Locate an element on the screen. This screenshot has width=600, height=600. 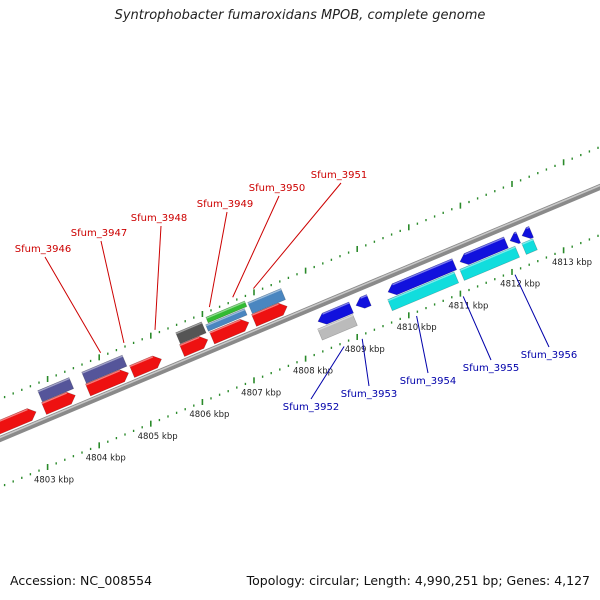
tick-label: 4805 kbp is located at coordinates (158, 437).